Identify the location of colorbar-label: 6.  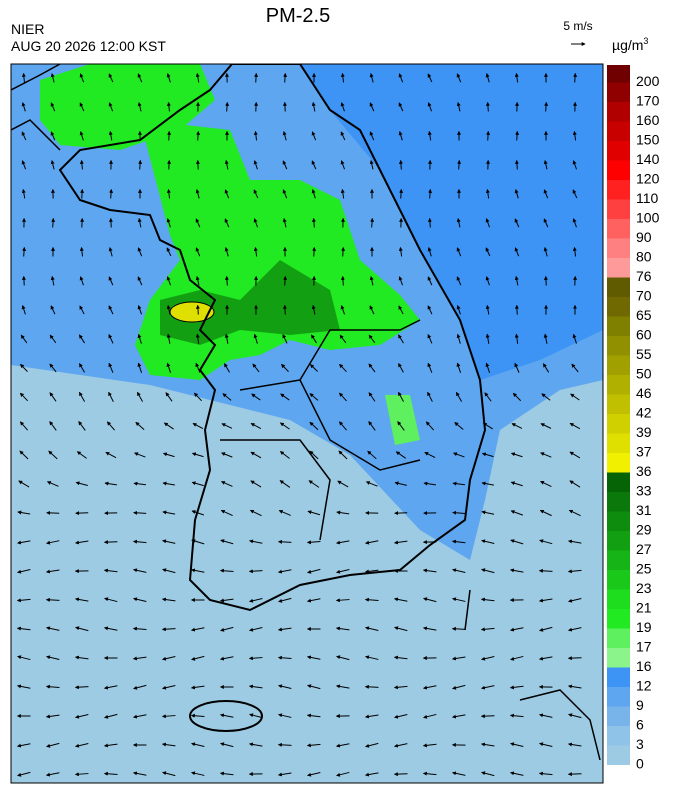
(640, 725).